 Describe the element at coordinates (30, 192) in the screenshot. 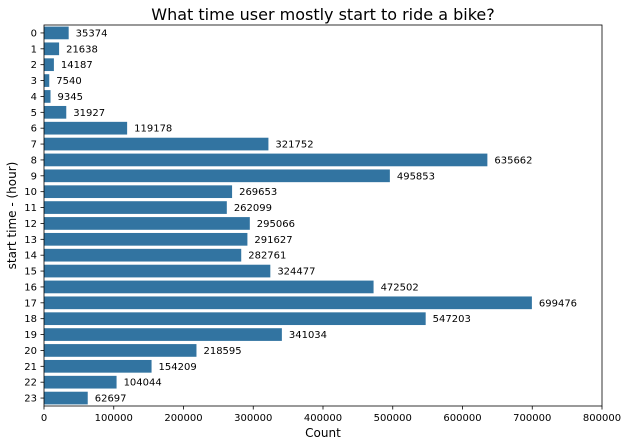

I see `y-tick-label: 10` at that location.